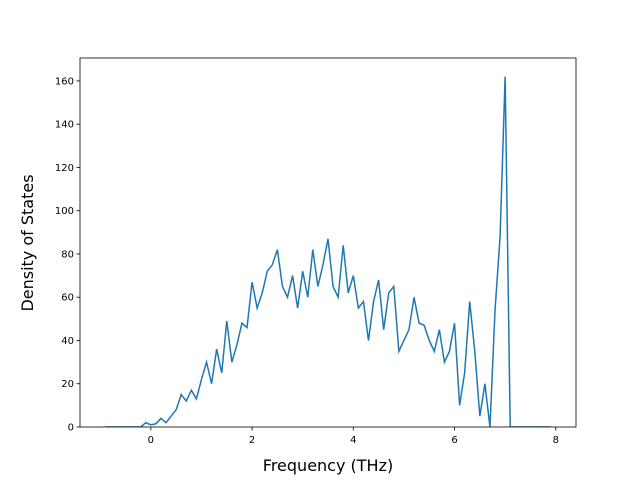 The image size is (640, 484). Describe the element at coordinates (67, 254) in the screenshot. I see `y-tick-label: 80` at that location.